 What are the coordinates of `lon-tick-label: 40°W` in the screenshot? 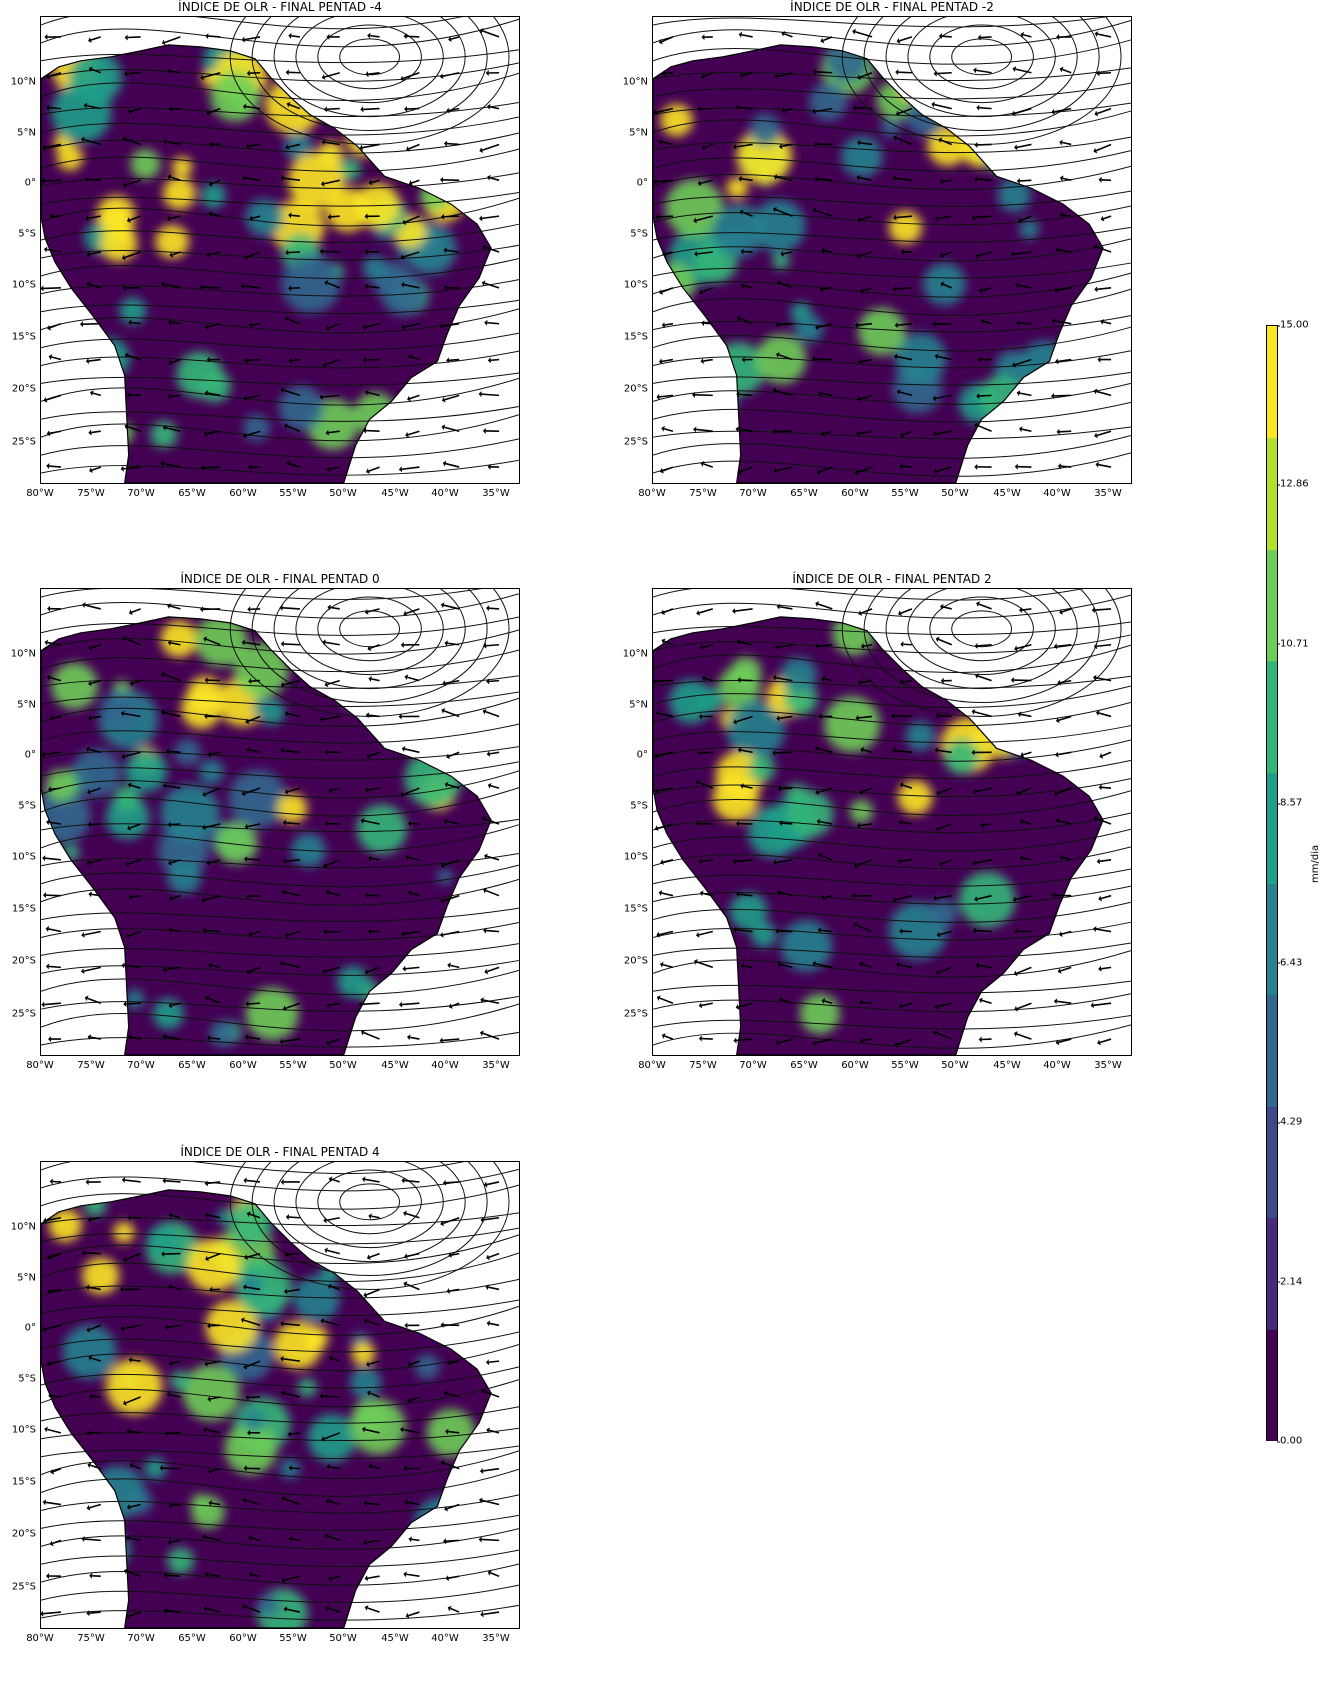 It's located at (445, 493).